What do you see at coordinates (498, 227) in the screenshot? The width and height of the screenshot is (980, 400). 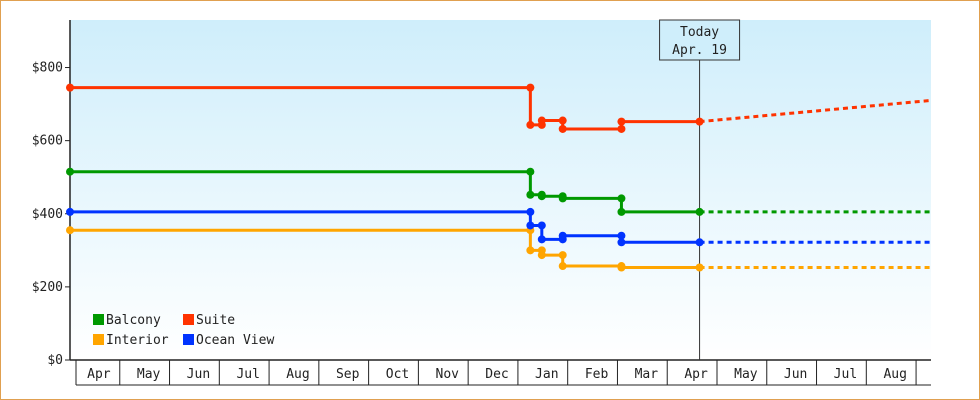 I see `series-ocean-view` at bounding box center [498, 227].